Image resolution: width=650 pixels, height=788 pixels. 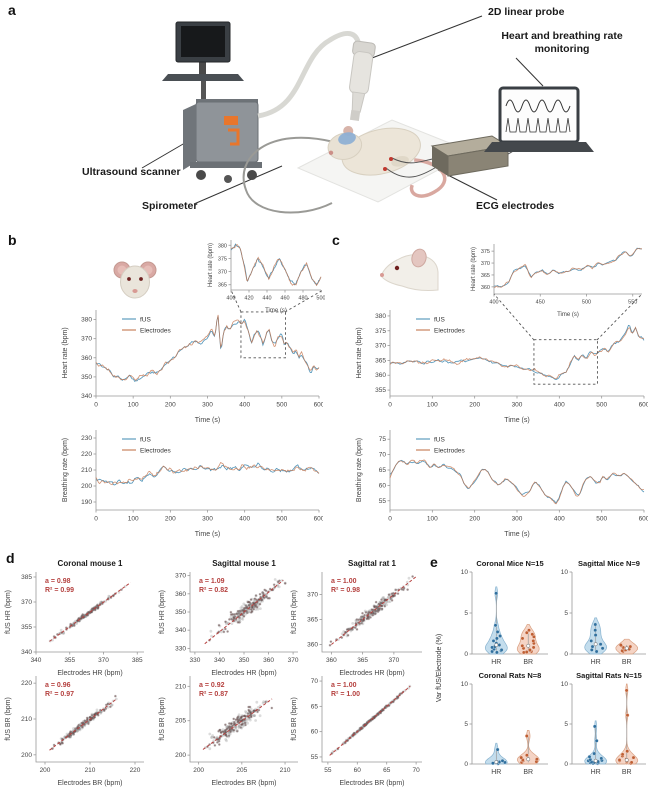 What do you see at coordinates (601, 617) in the screenshot?
I see `violin-sagittal-mice: 0 5 10 Sagittal Mice N=9 HR BR` at bounding box center [601, 617].